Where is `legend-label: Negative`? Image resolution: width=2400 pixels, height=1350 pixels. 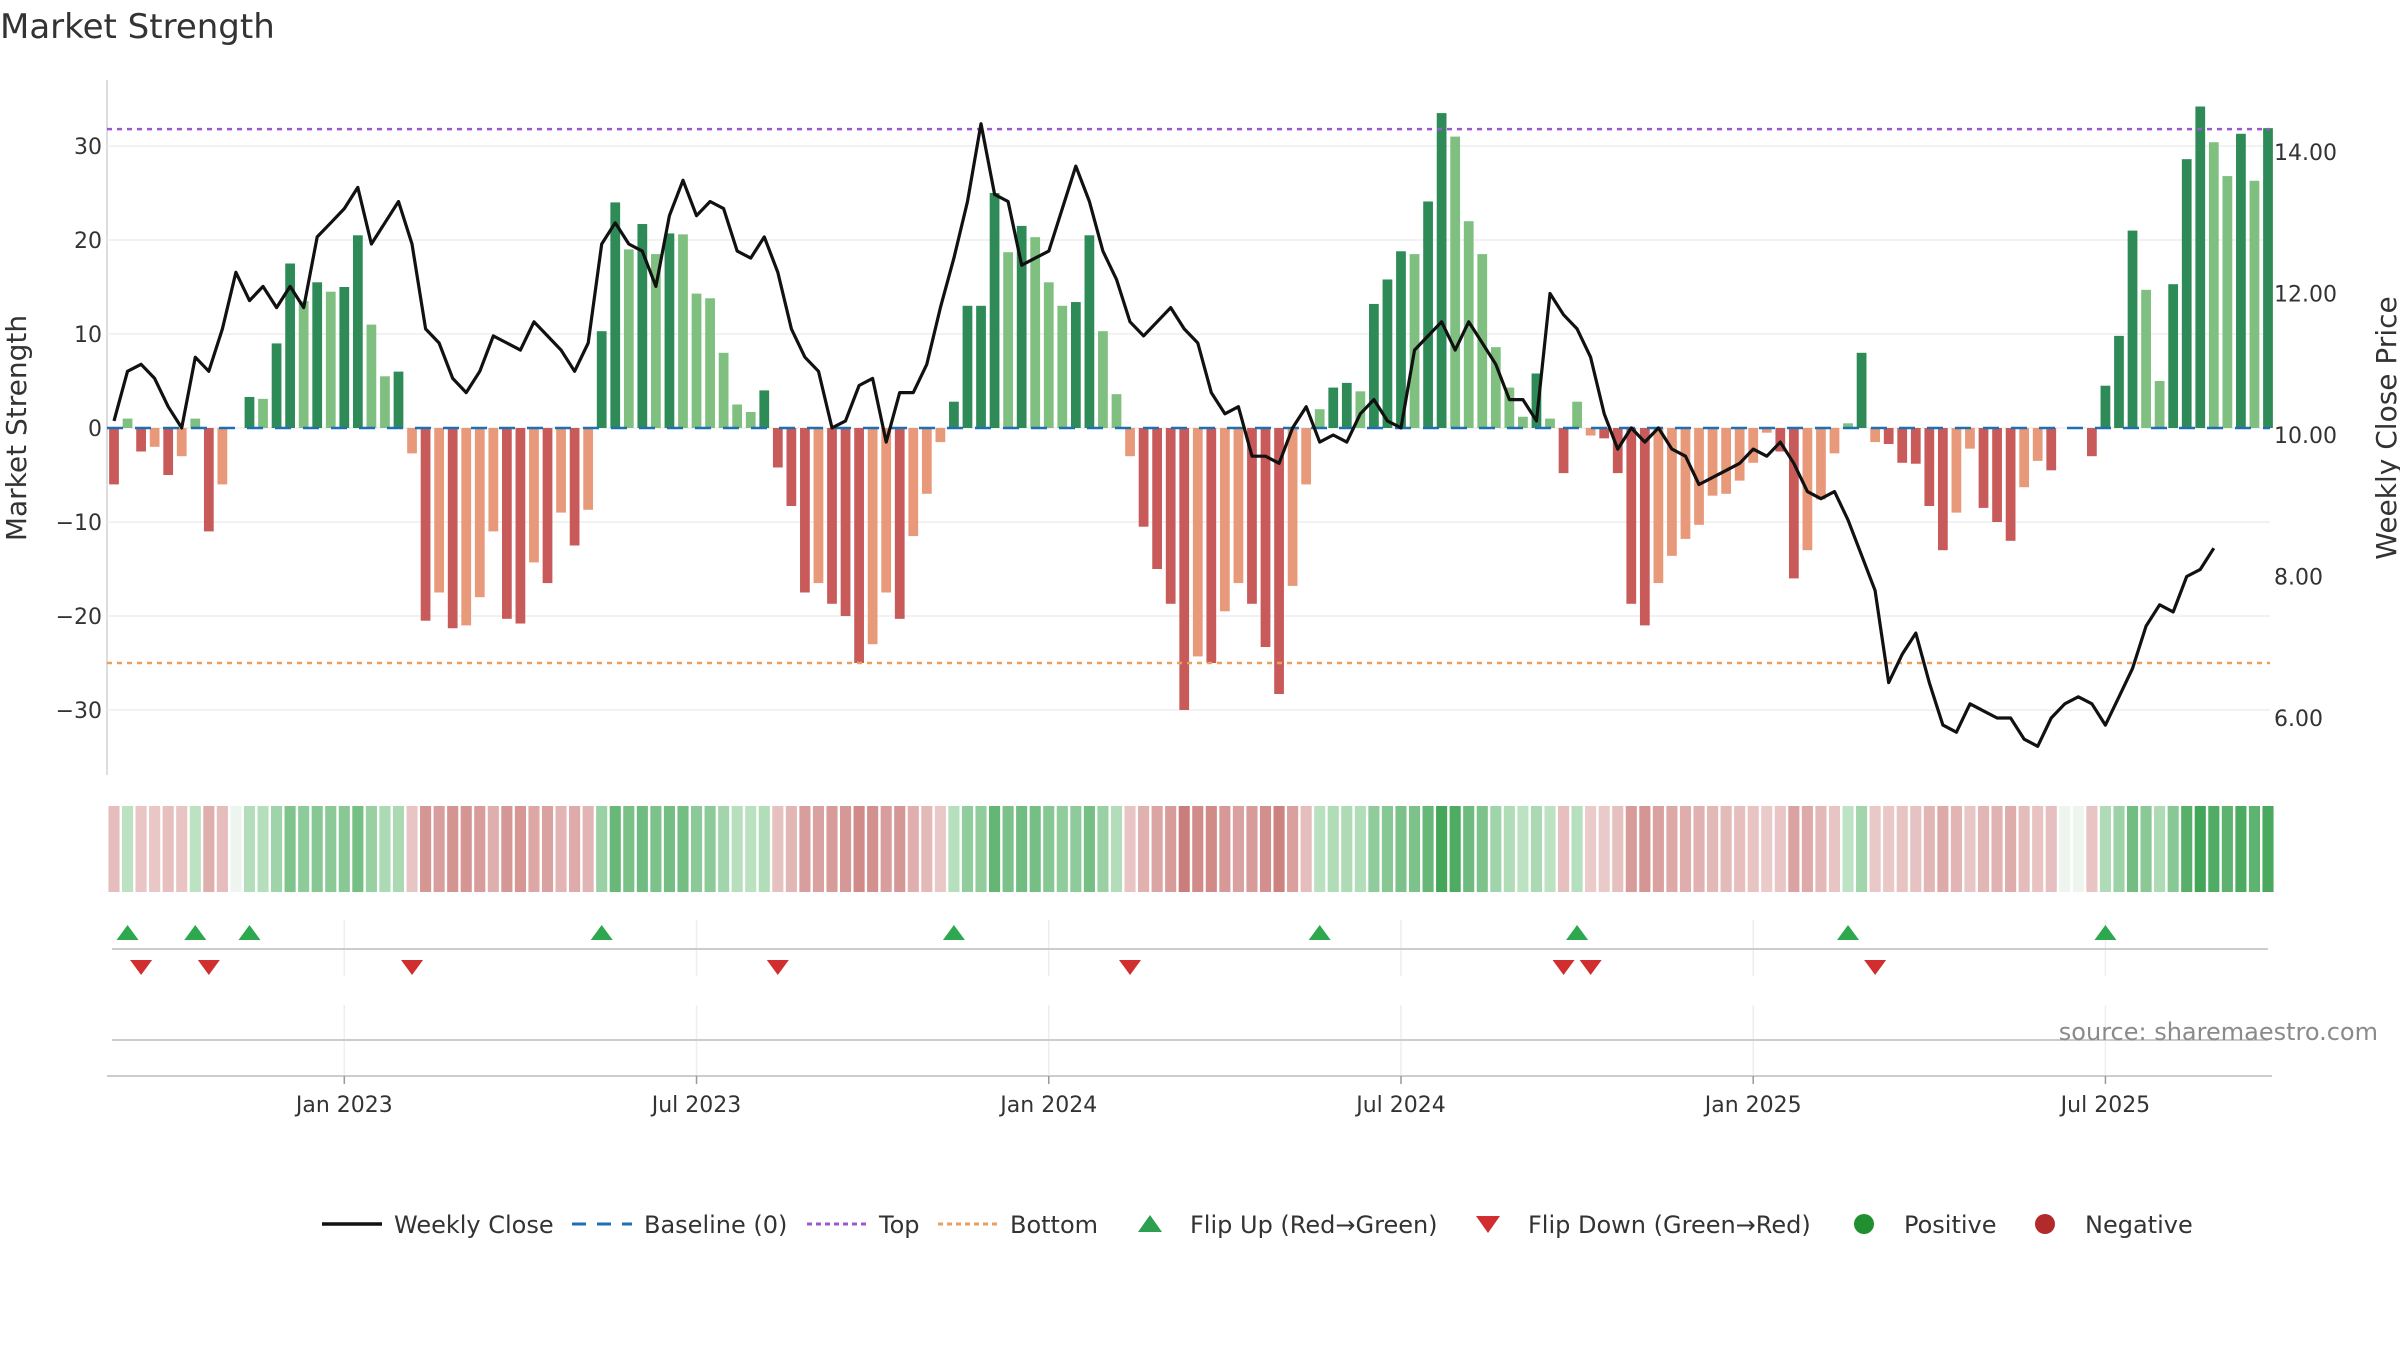
legend-label: Negative is located at coordinates (2139, 1225).